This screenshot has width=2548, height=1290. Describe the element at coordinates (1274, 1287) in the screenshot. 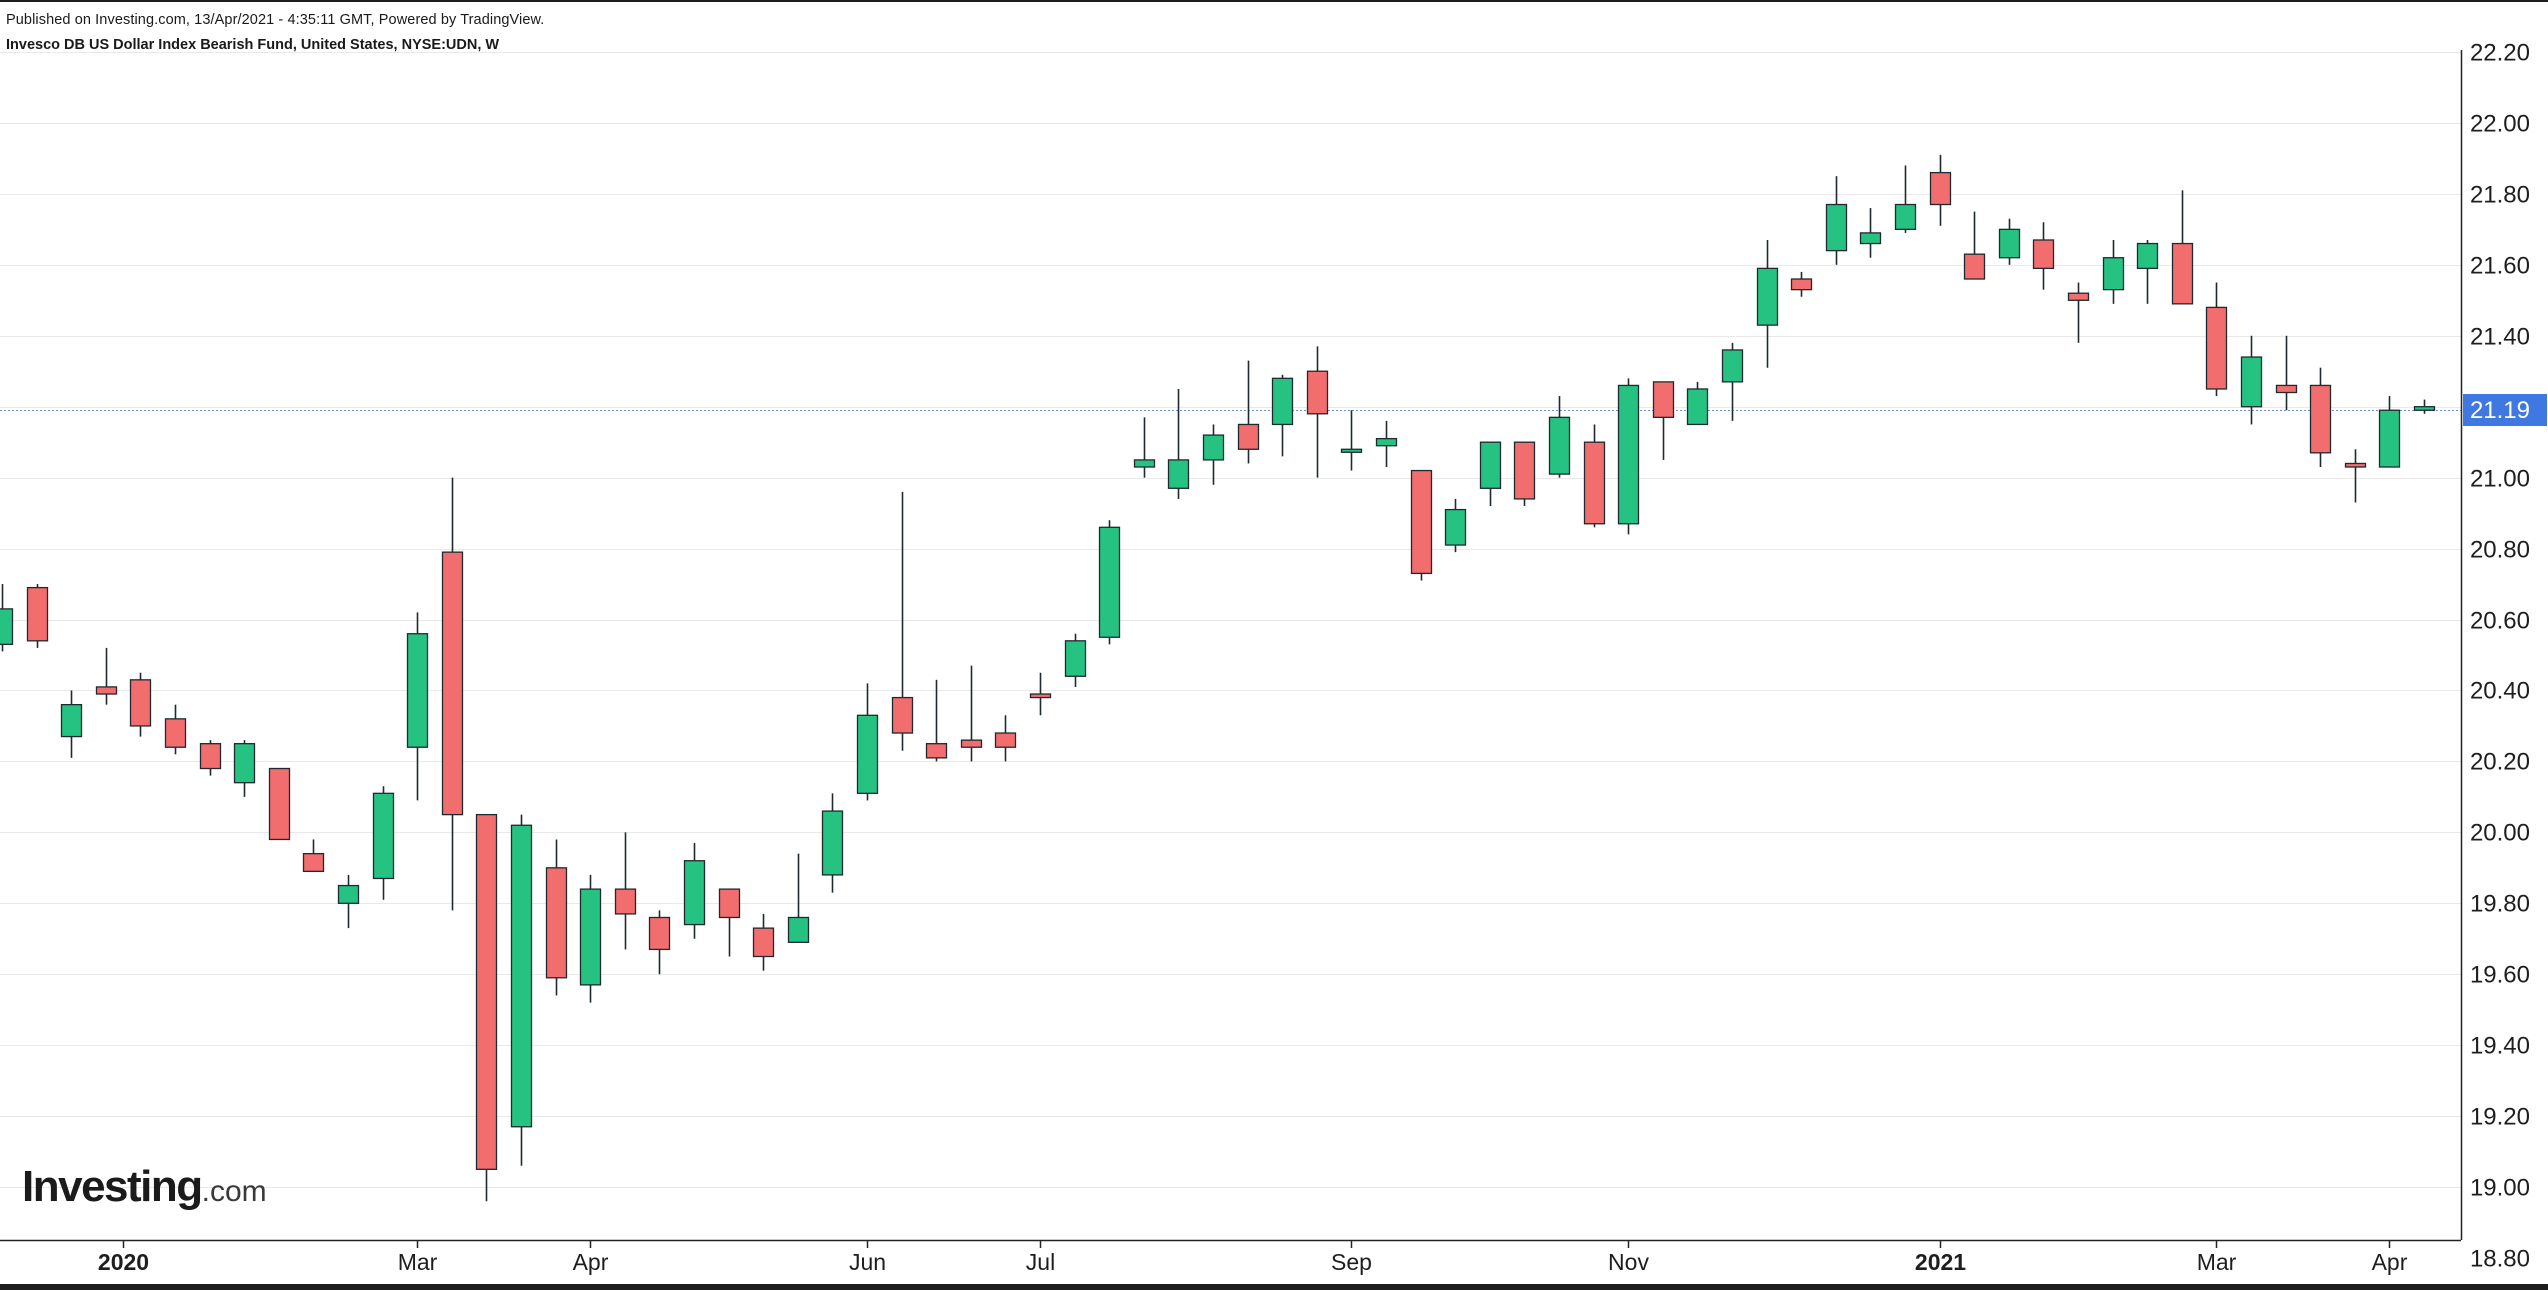

I see `bottom-border` at that location.